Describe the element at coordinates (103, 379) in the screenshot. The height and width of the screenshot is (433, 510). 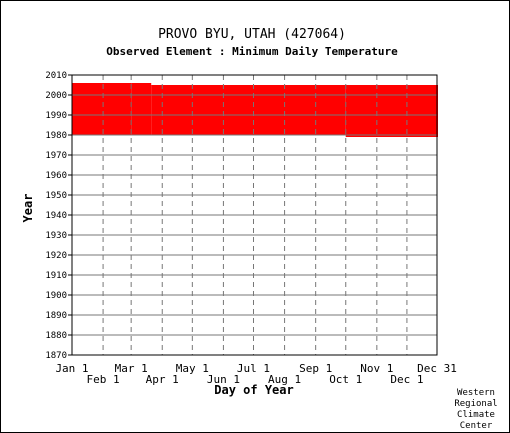
I see `x-tick-label: Feb 1` at that location.